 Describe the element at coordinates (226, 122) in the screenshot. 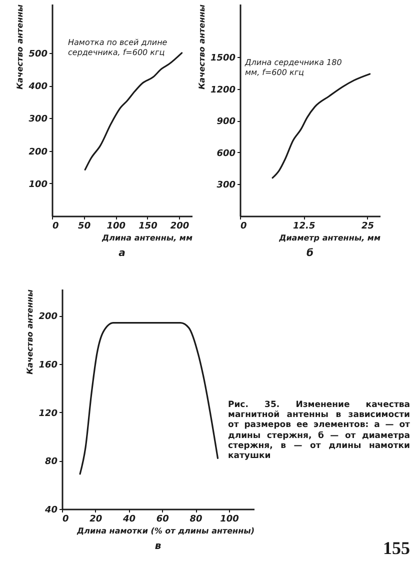

I see `y-tick-label: 900` at that location.